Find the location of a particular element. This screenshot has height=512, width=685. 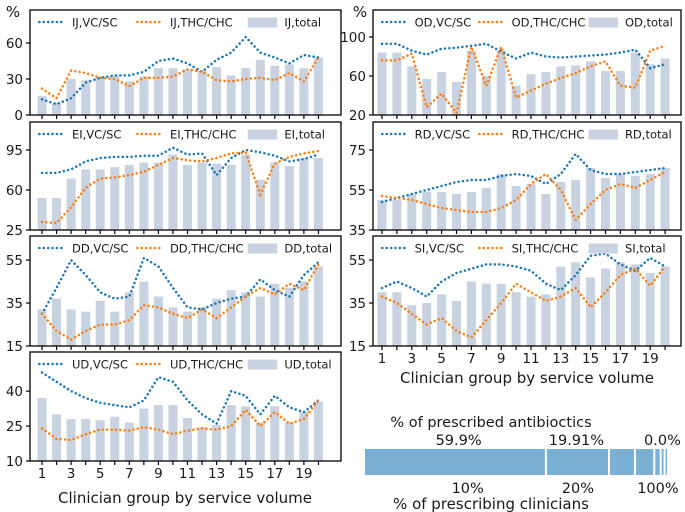

y-tick-label: 60 is located at coordinates (357, 77).